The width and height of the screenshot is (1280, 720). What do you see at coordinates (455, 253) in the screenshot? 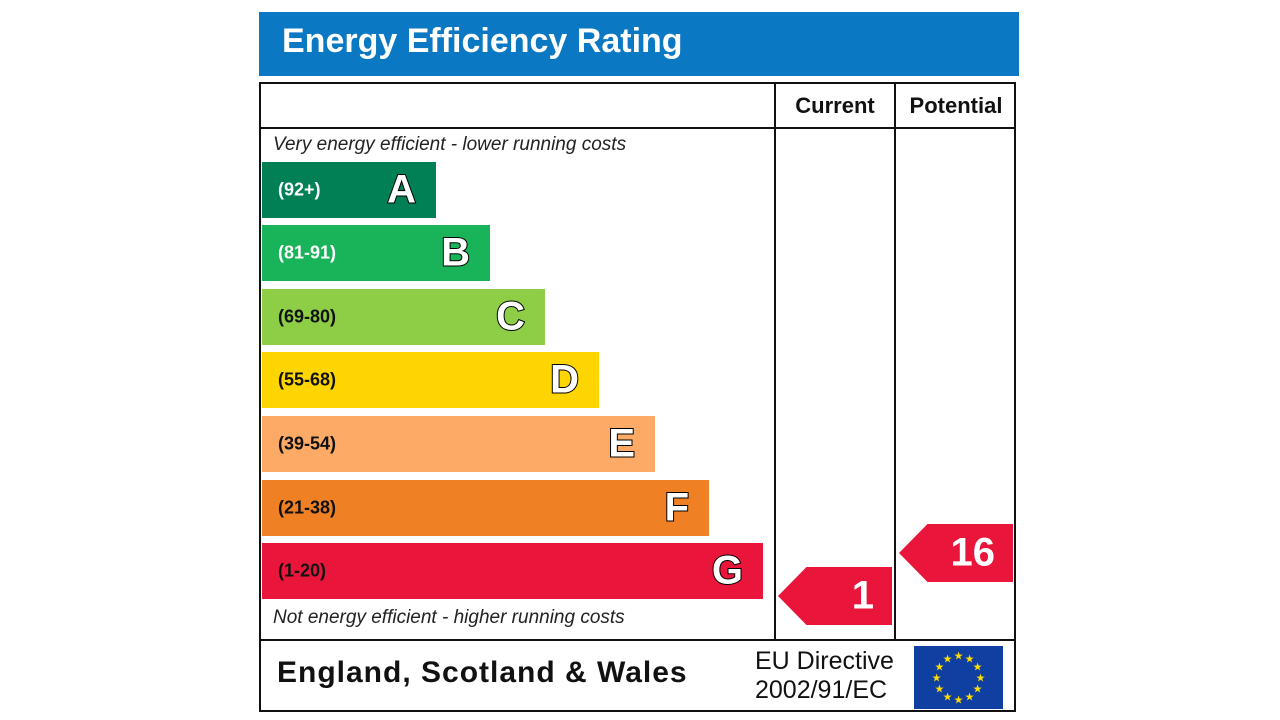
I see `band-letter: B` at bounding box center [455, 253].